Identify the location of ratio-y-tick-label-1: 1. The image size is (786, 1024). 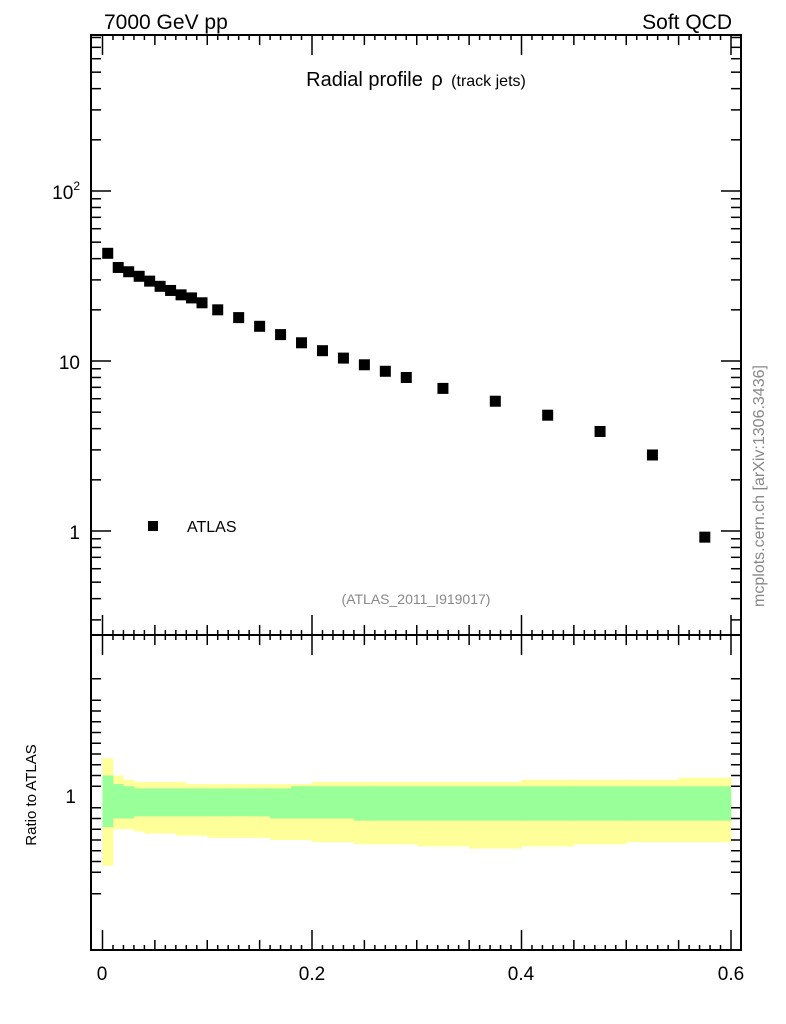
(70, 797).